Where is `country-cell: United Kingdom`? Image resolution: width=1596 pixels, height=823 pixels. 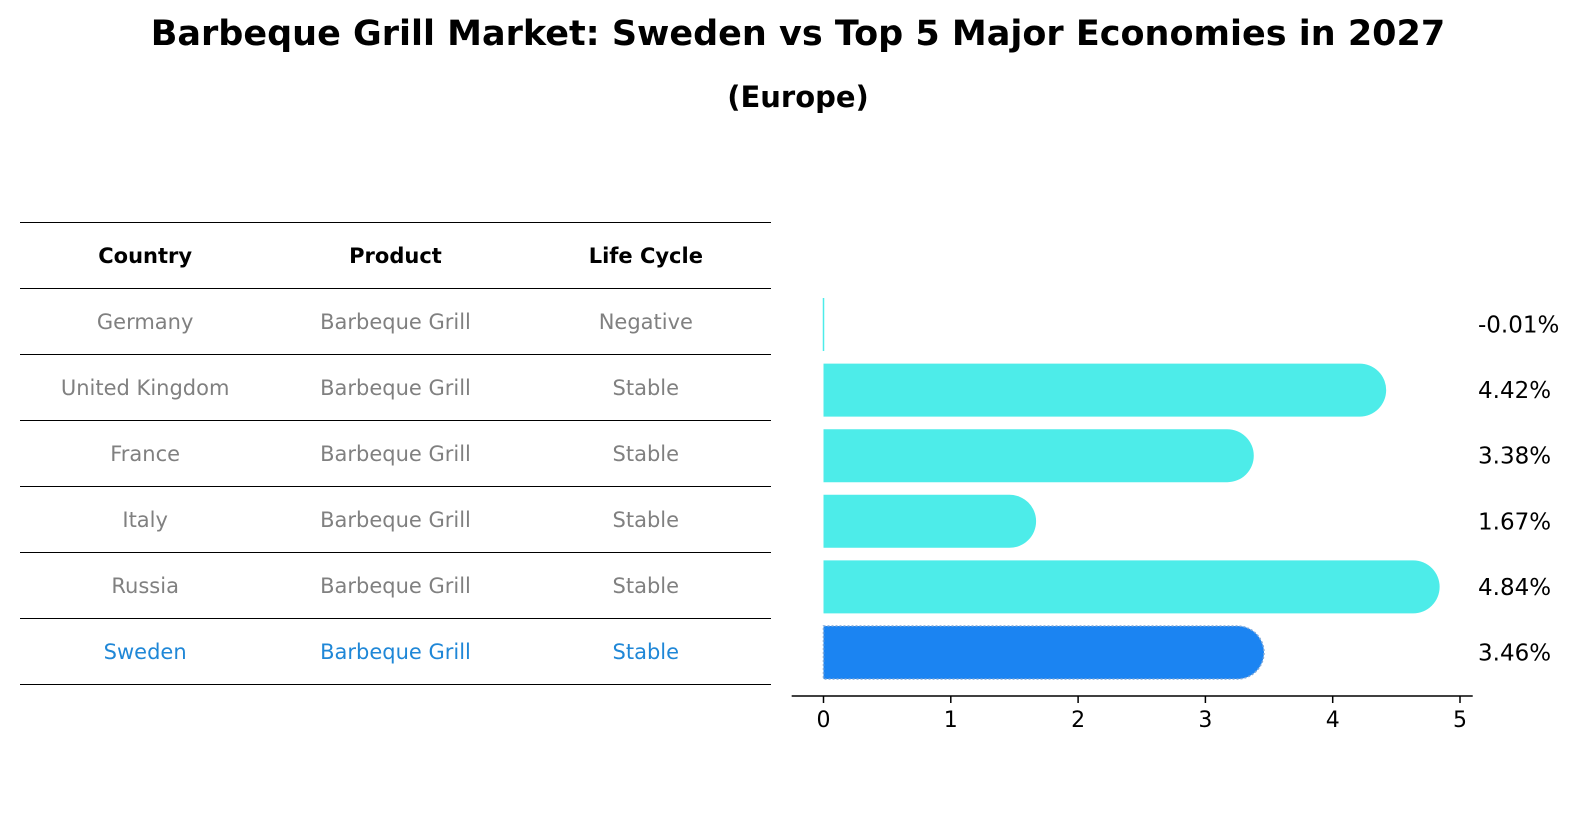 country-cell: United Kingdom is located at coordinates (145, 387).